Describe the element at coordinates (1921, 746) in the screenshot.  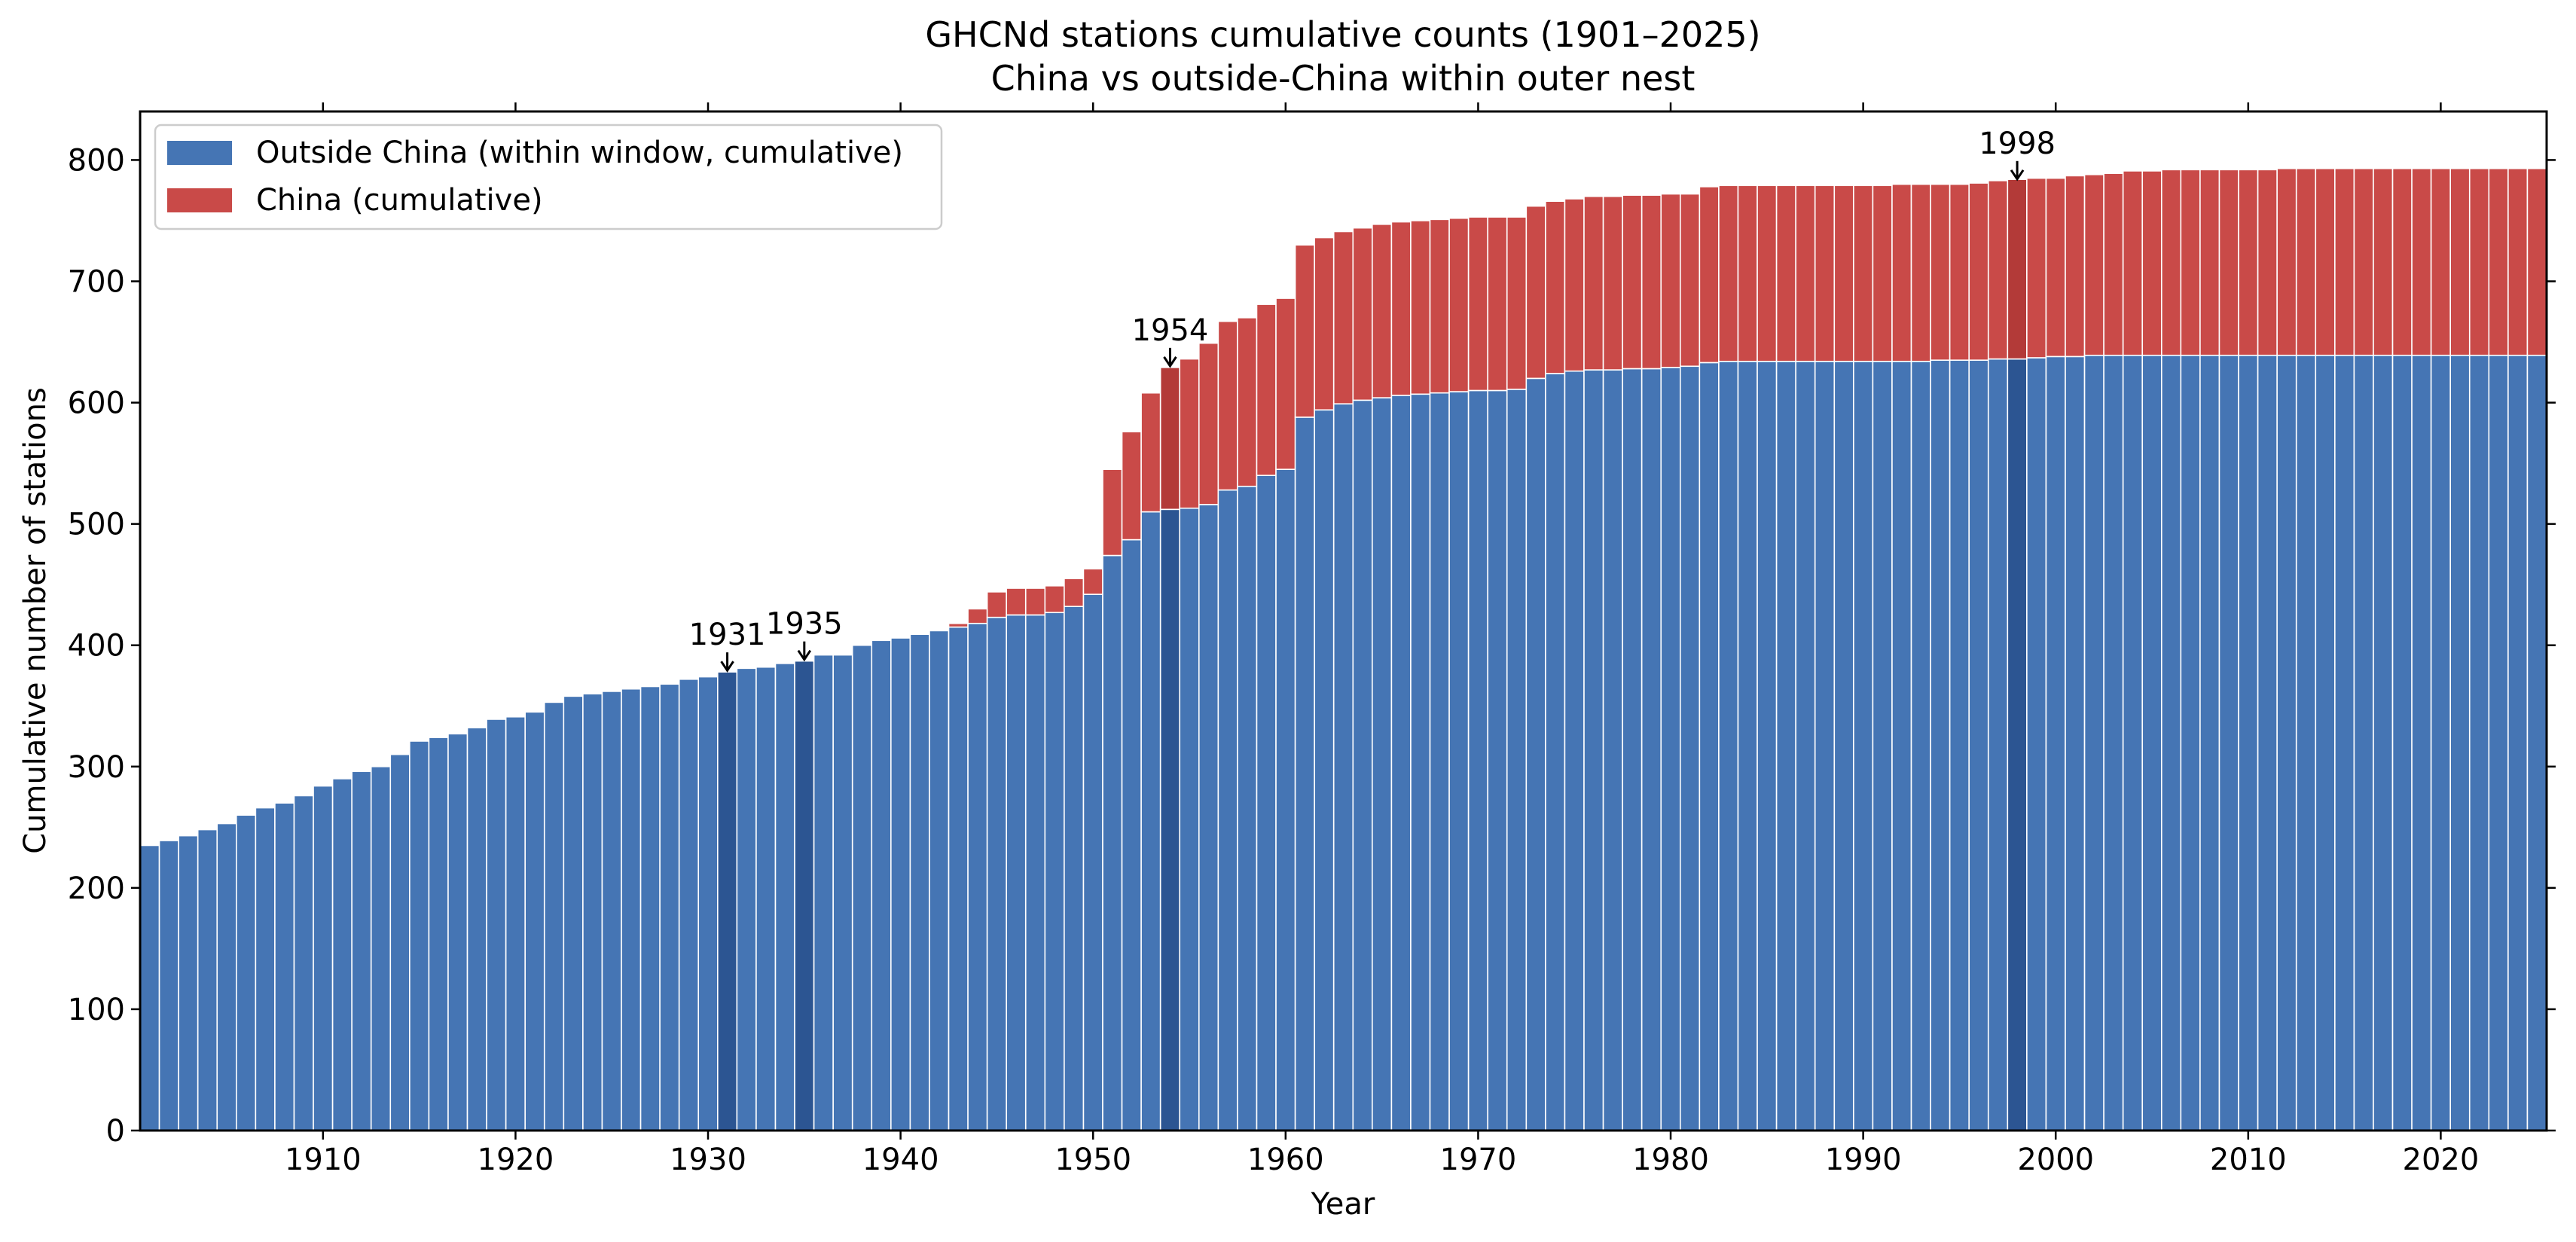
I see `bar-outside-1993` at that location.